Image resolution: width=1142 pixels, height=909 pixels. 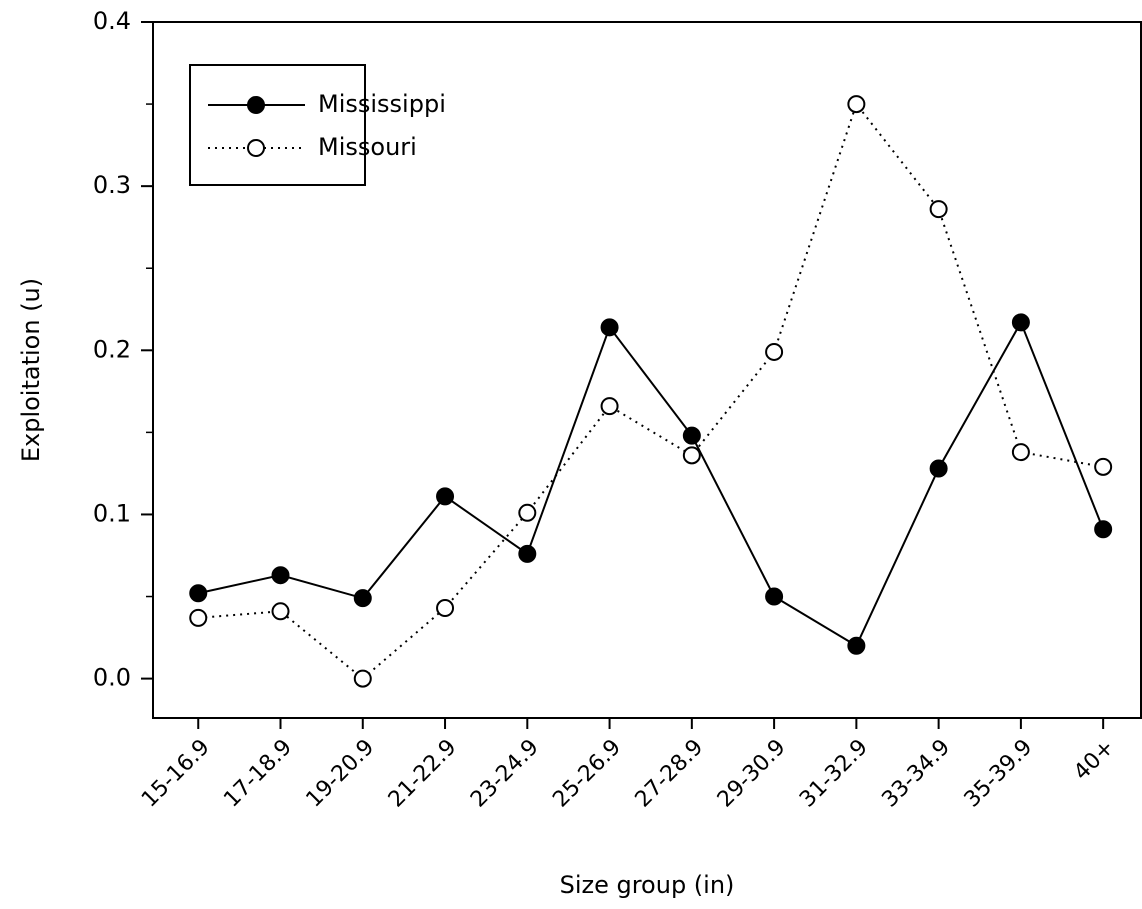 I want to click on y-axis-label: Exploitation (u), so click(x=31, y=370).